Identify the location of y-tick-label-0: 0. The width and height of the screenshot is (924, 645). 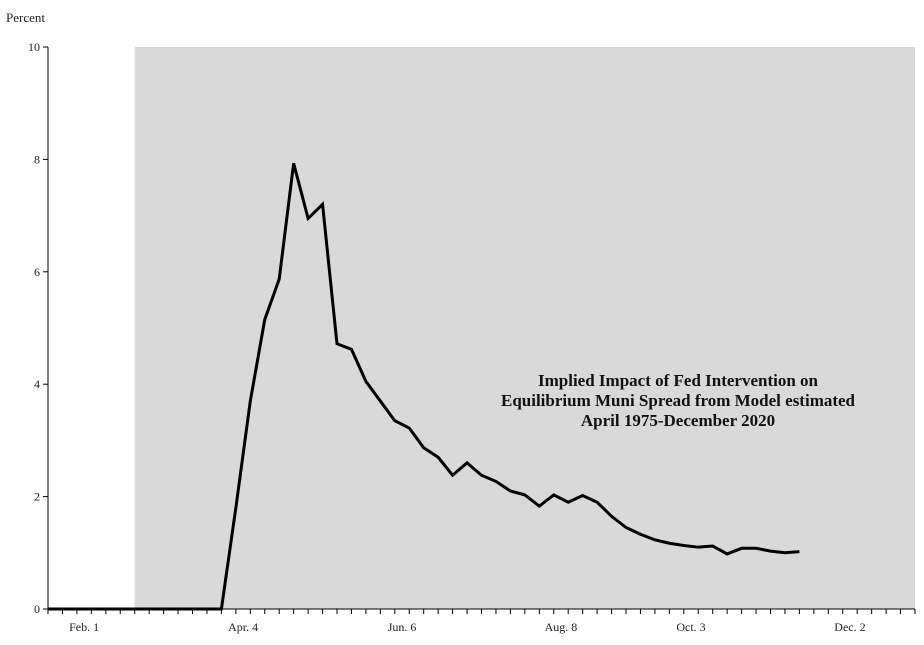
(37, 609).